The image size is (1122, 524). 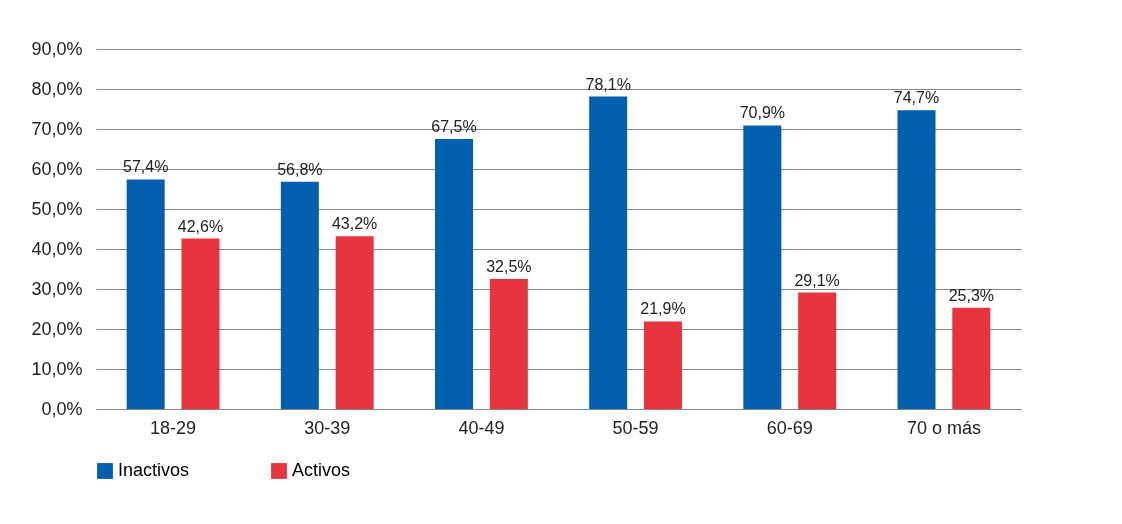 What do you see at coordinates (300, 169) in the screenshot?
I see `data-label: 56,8%` at bounding box center [300, 169].